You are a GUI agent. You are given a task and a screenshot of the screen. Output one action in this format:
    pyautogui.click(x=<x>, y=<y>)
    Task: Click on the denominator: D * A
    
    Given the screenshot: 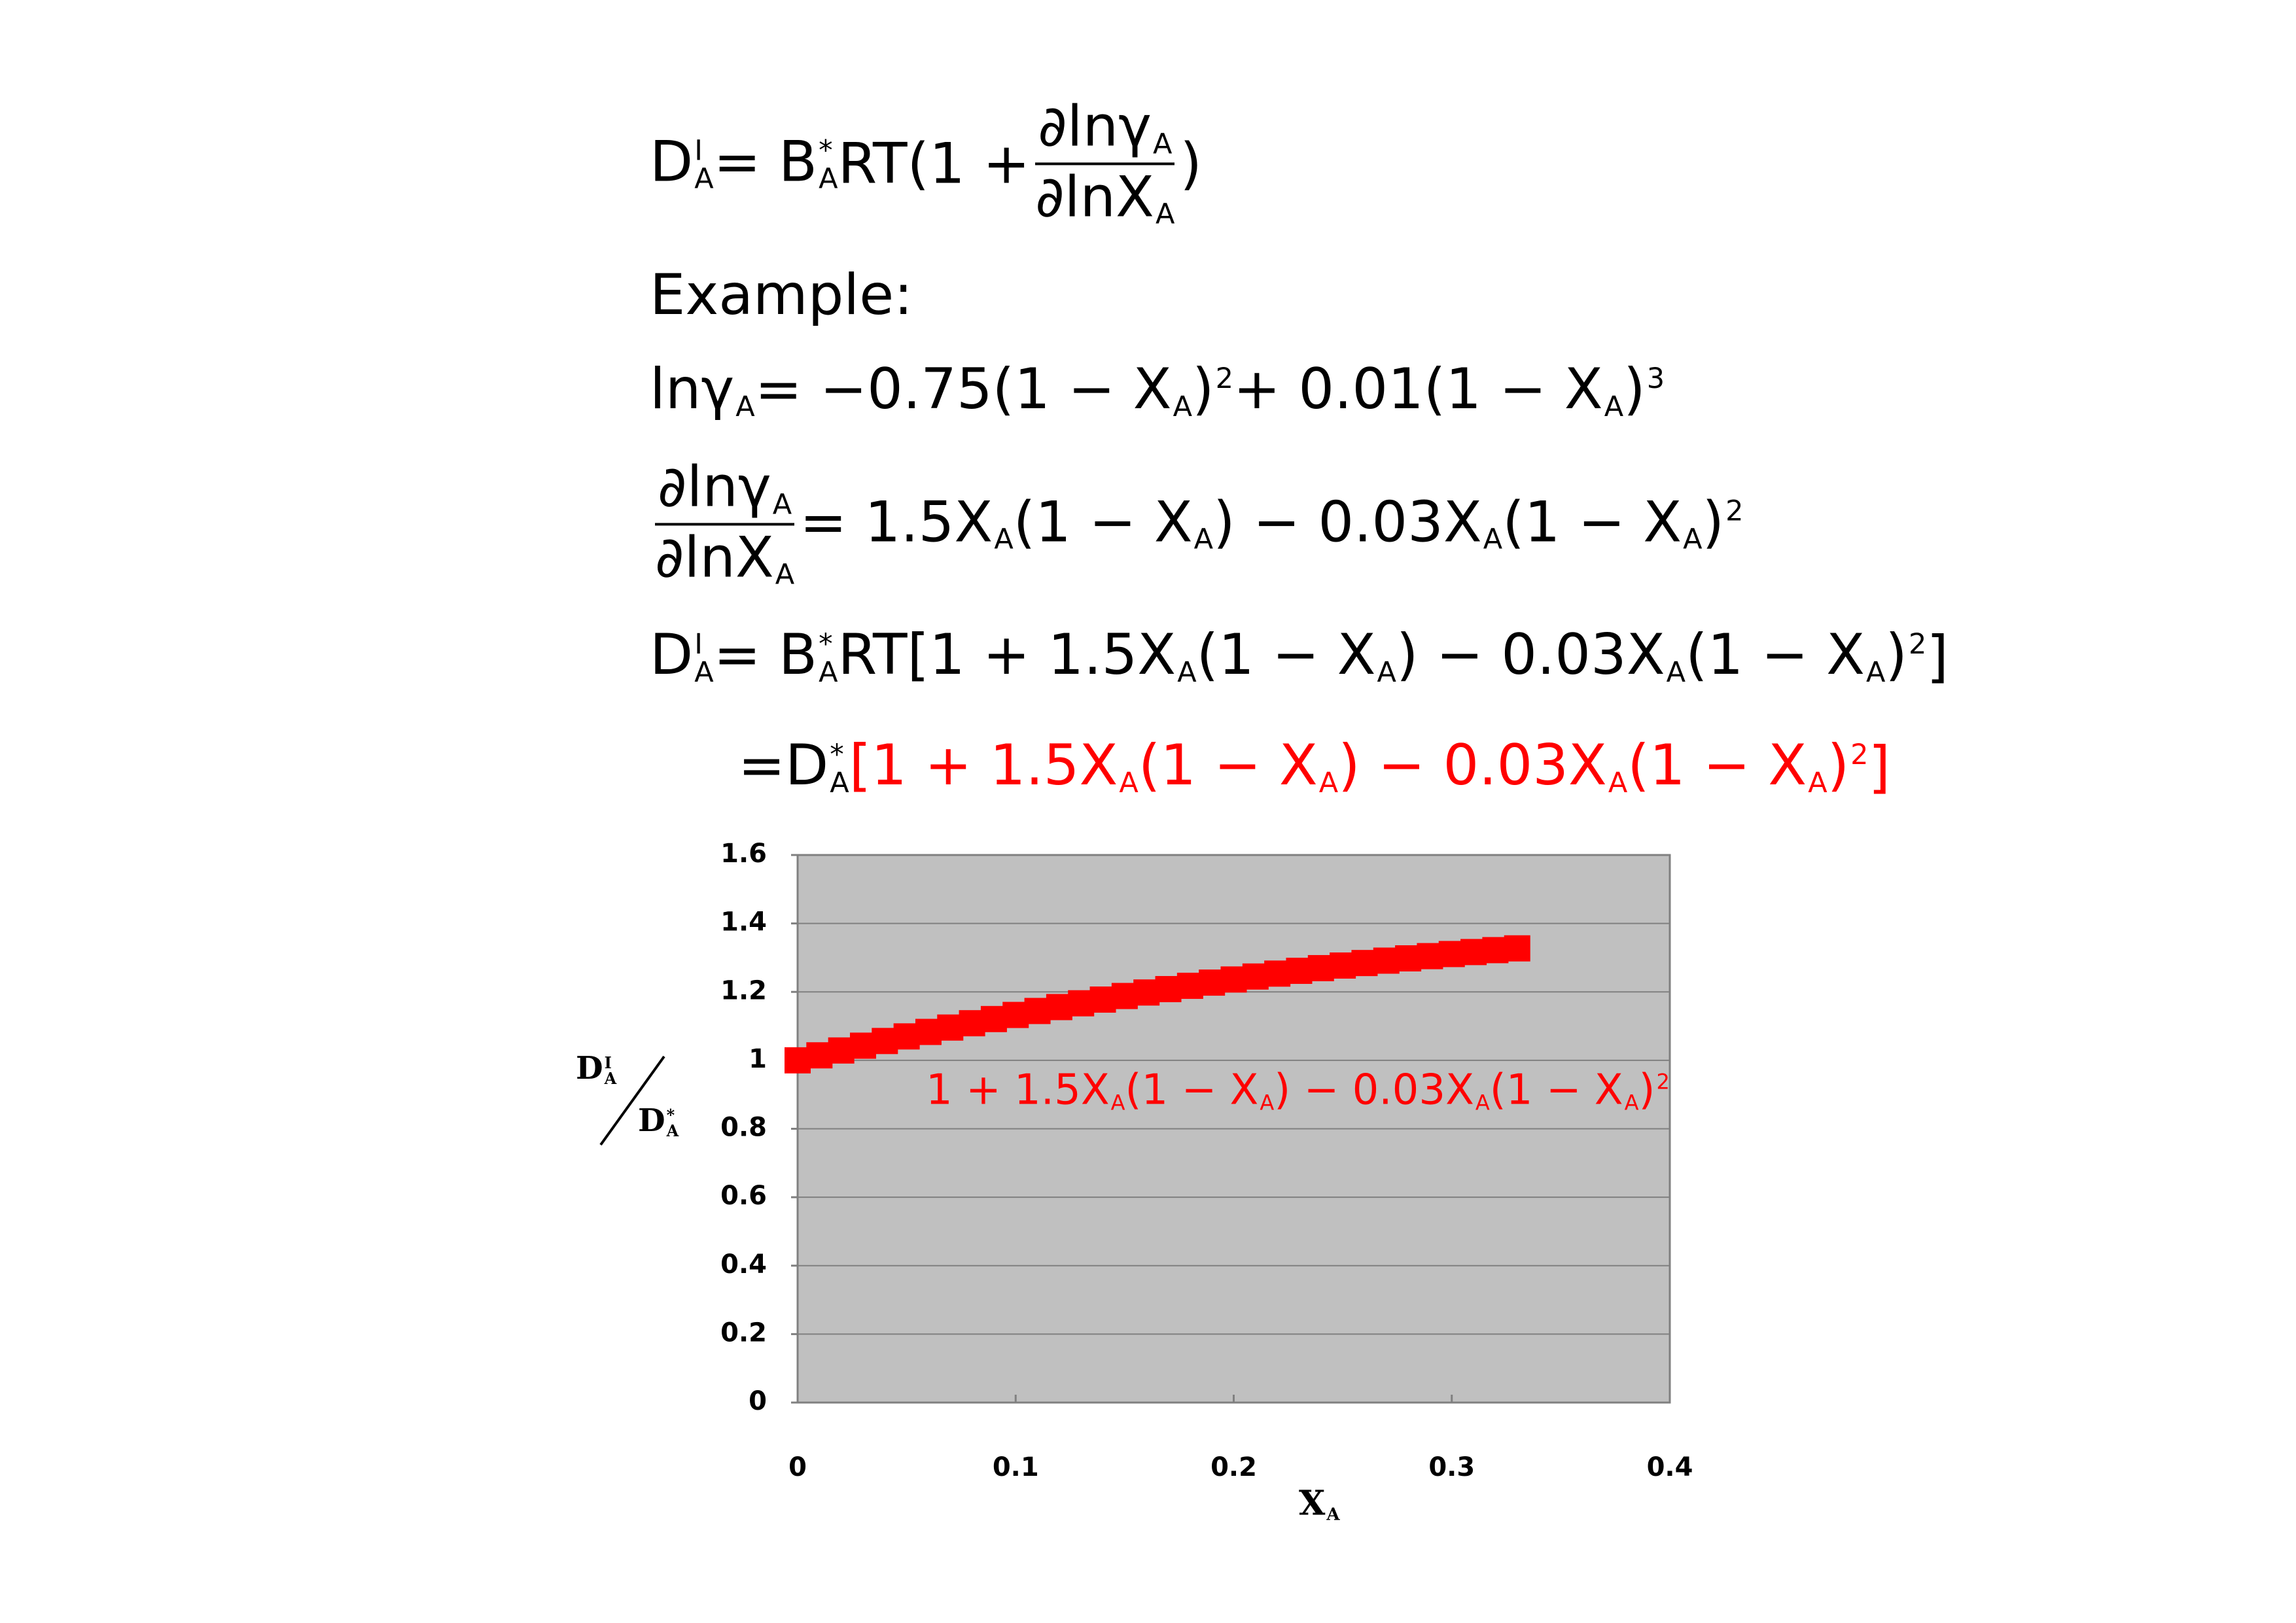 What is the action you would take?
    pyautogui.click(x=658, y=1121)
    